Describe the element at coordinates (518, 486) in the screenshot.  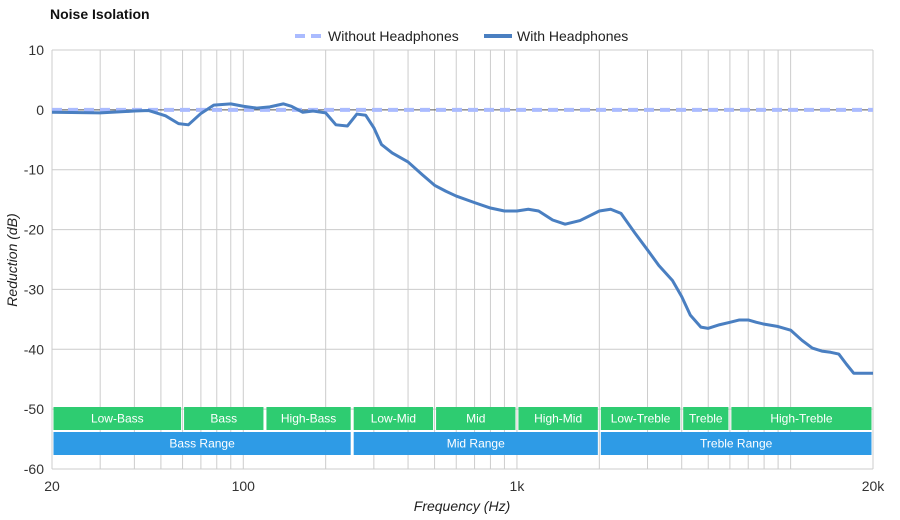
I see `x-tick-label: 1k` at that location.